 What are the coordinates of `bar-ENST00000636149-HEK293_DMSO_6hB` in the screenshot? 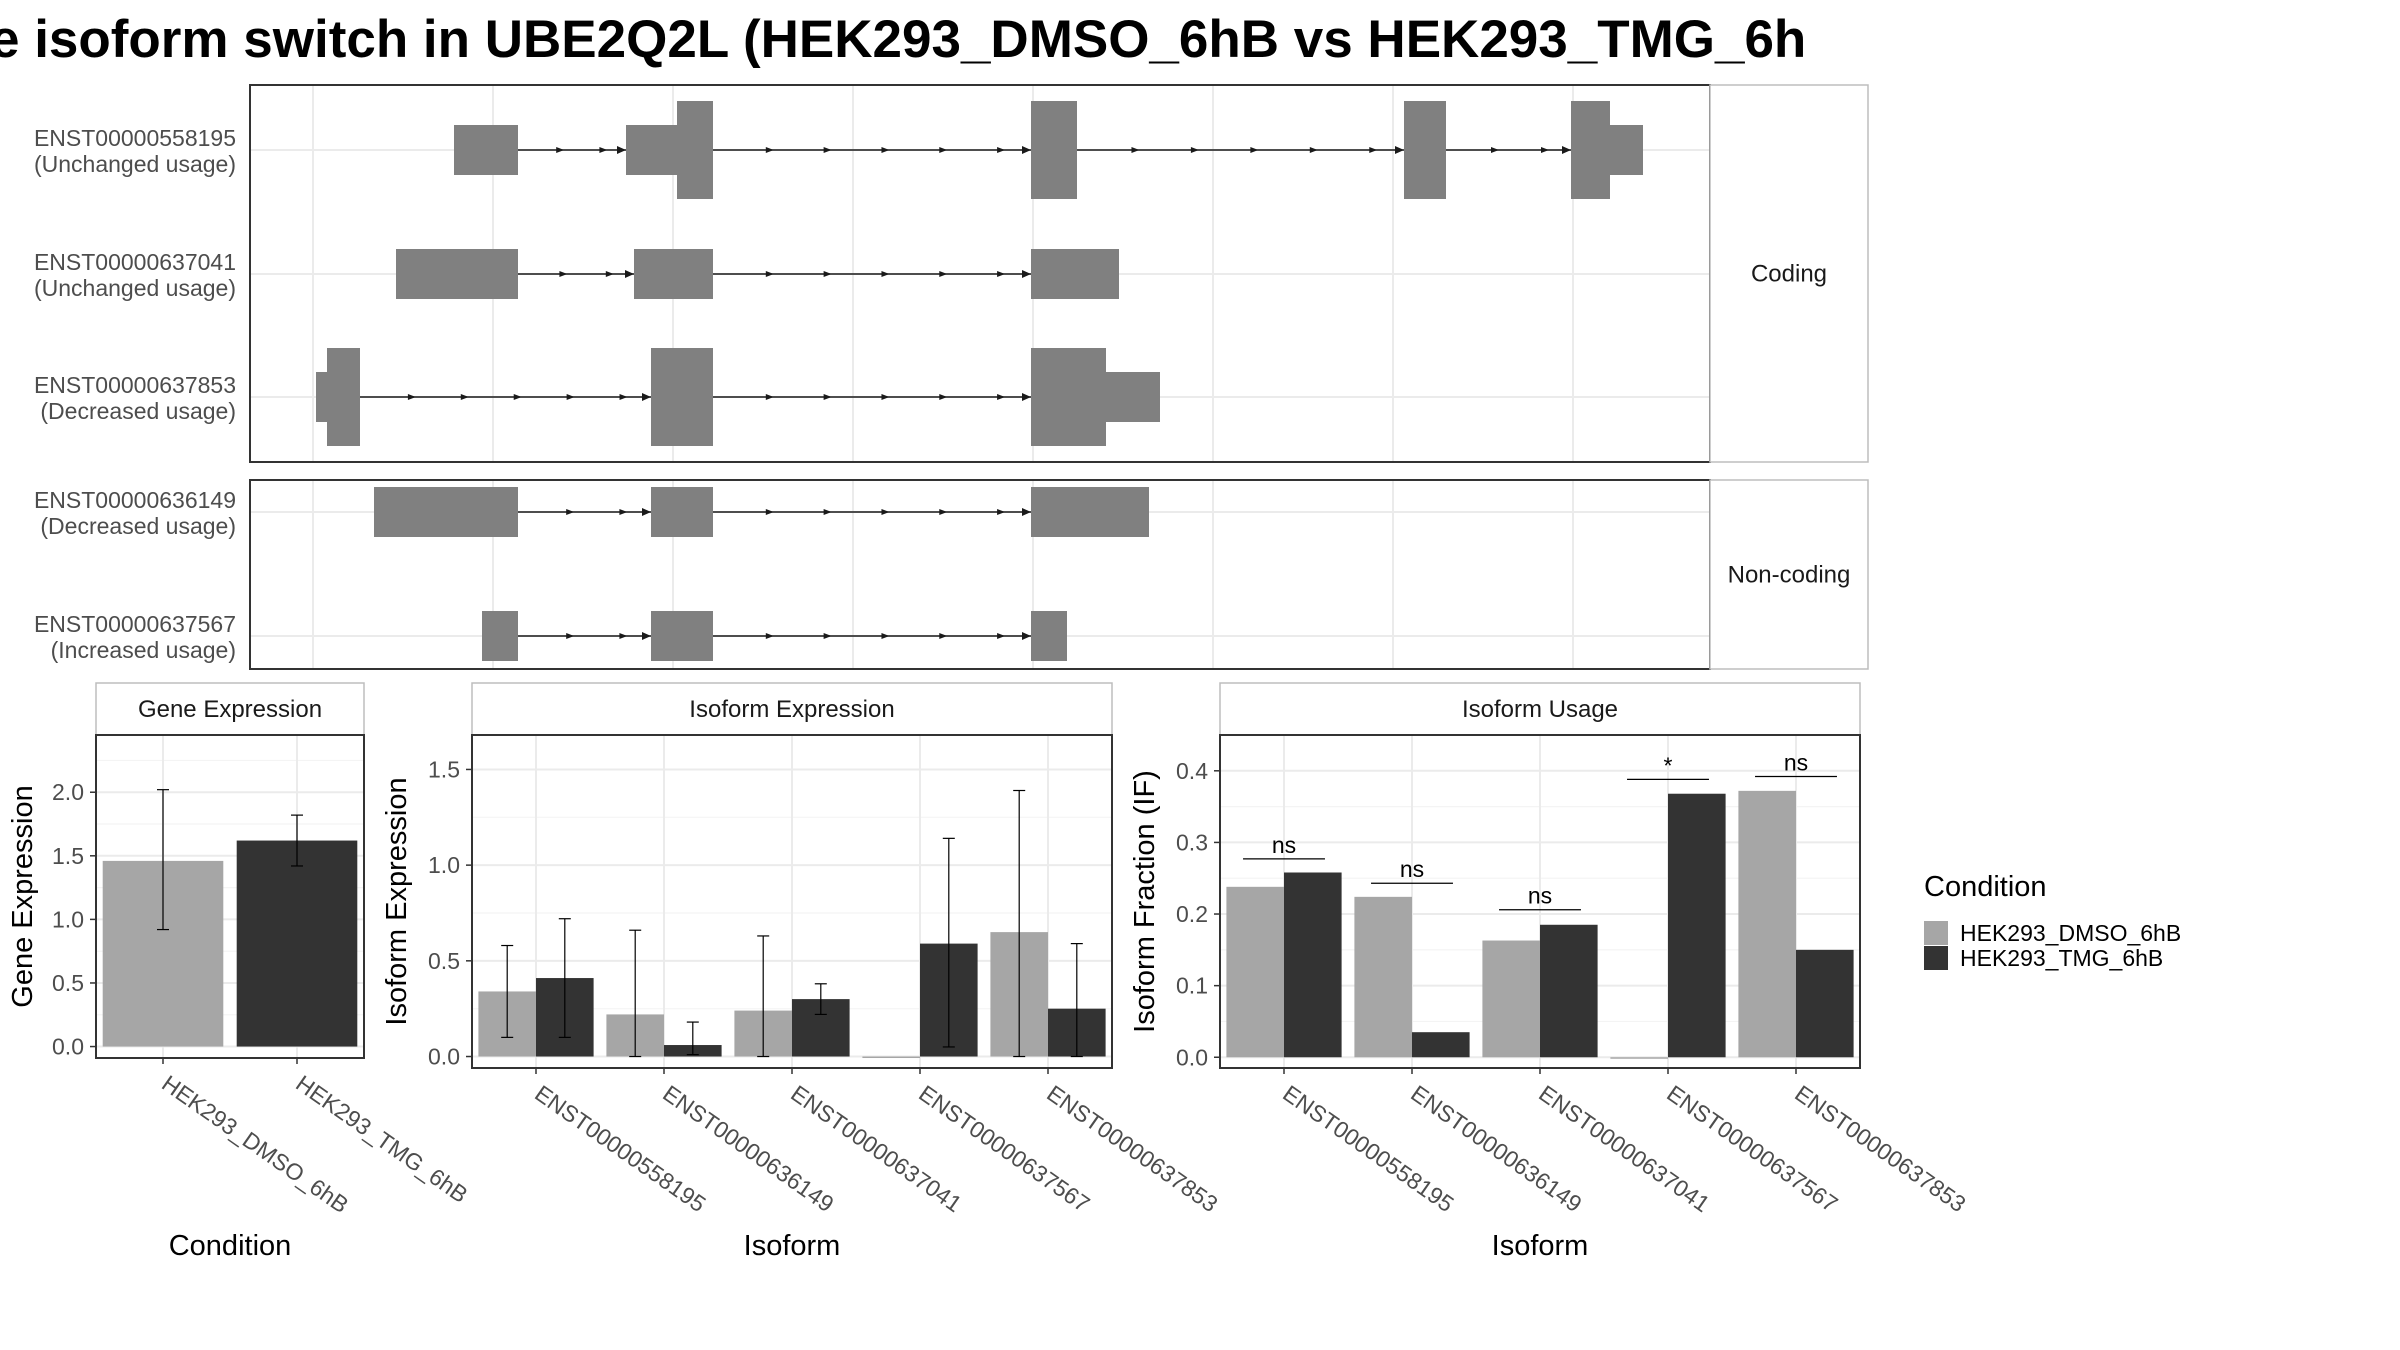 It's located at (1383, 977).